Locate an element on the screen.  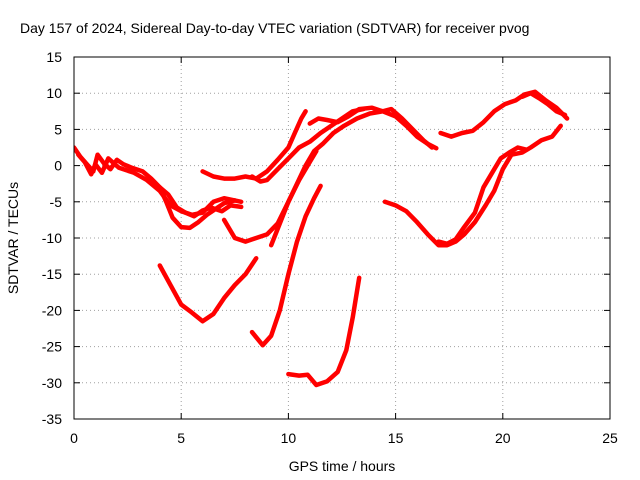
y-tick-label: -15 is located at coordinates (52, 274).